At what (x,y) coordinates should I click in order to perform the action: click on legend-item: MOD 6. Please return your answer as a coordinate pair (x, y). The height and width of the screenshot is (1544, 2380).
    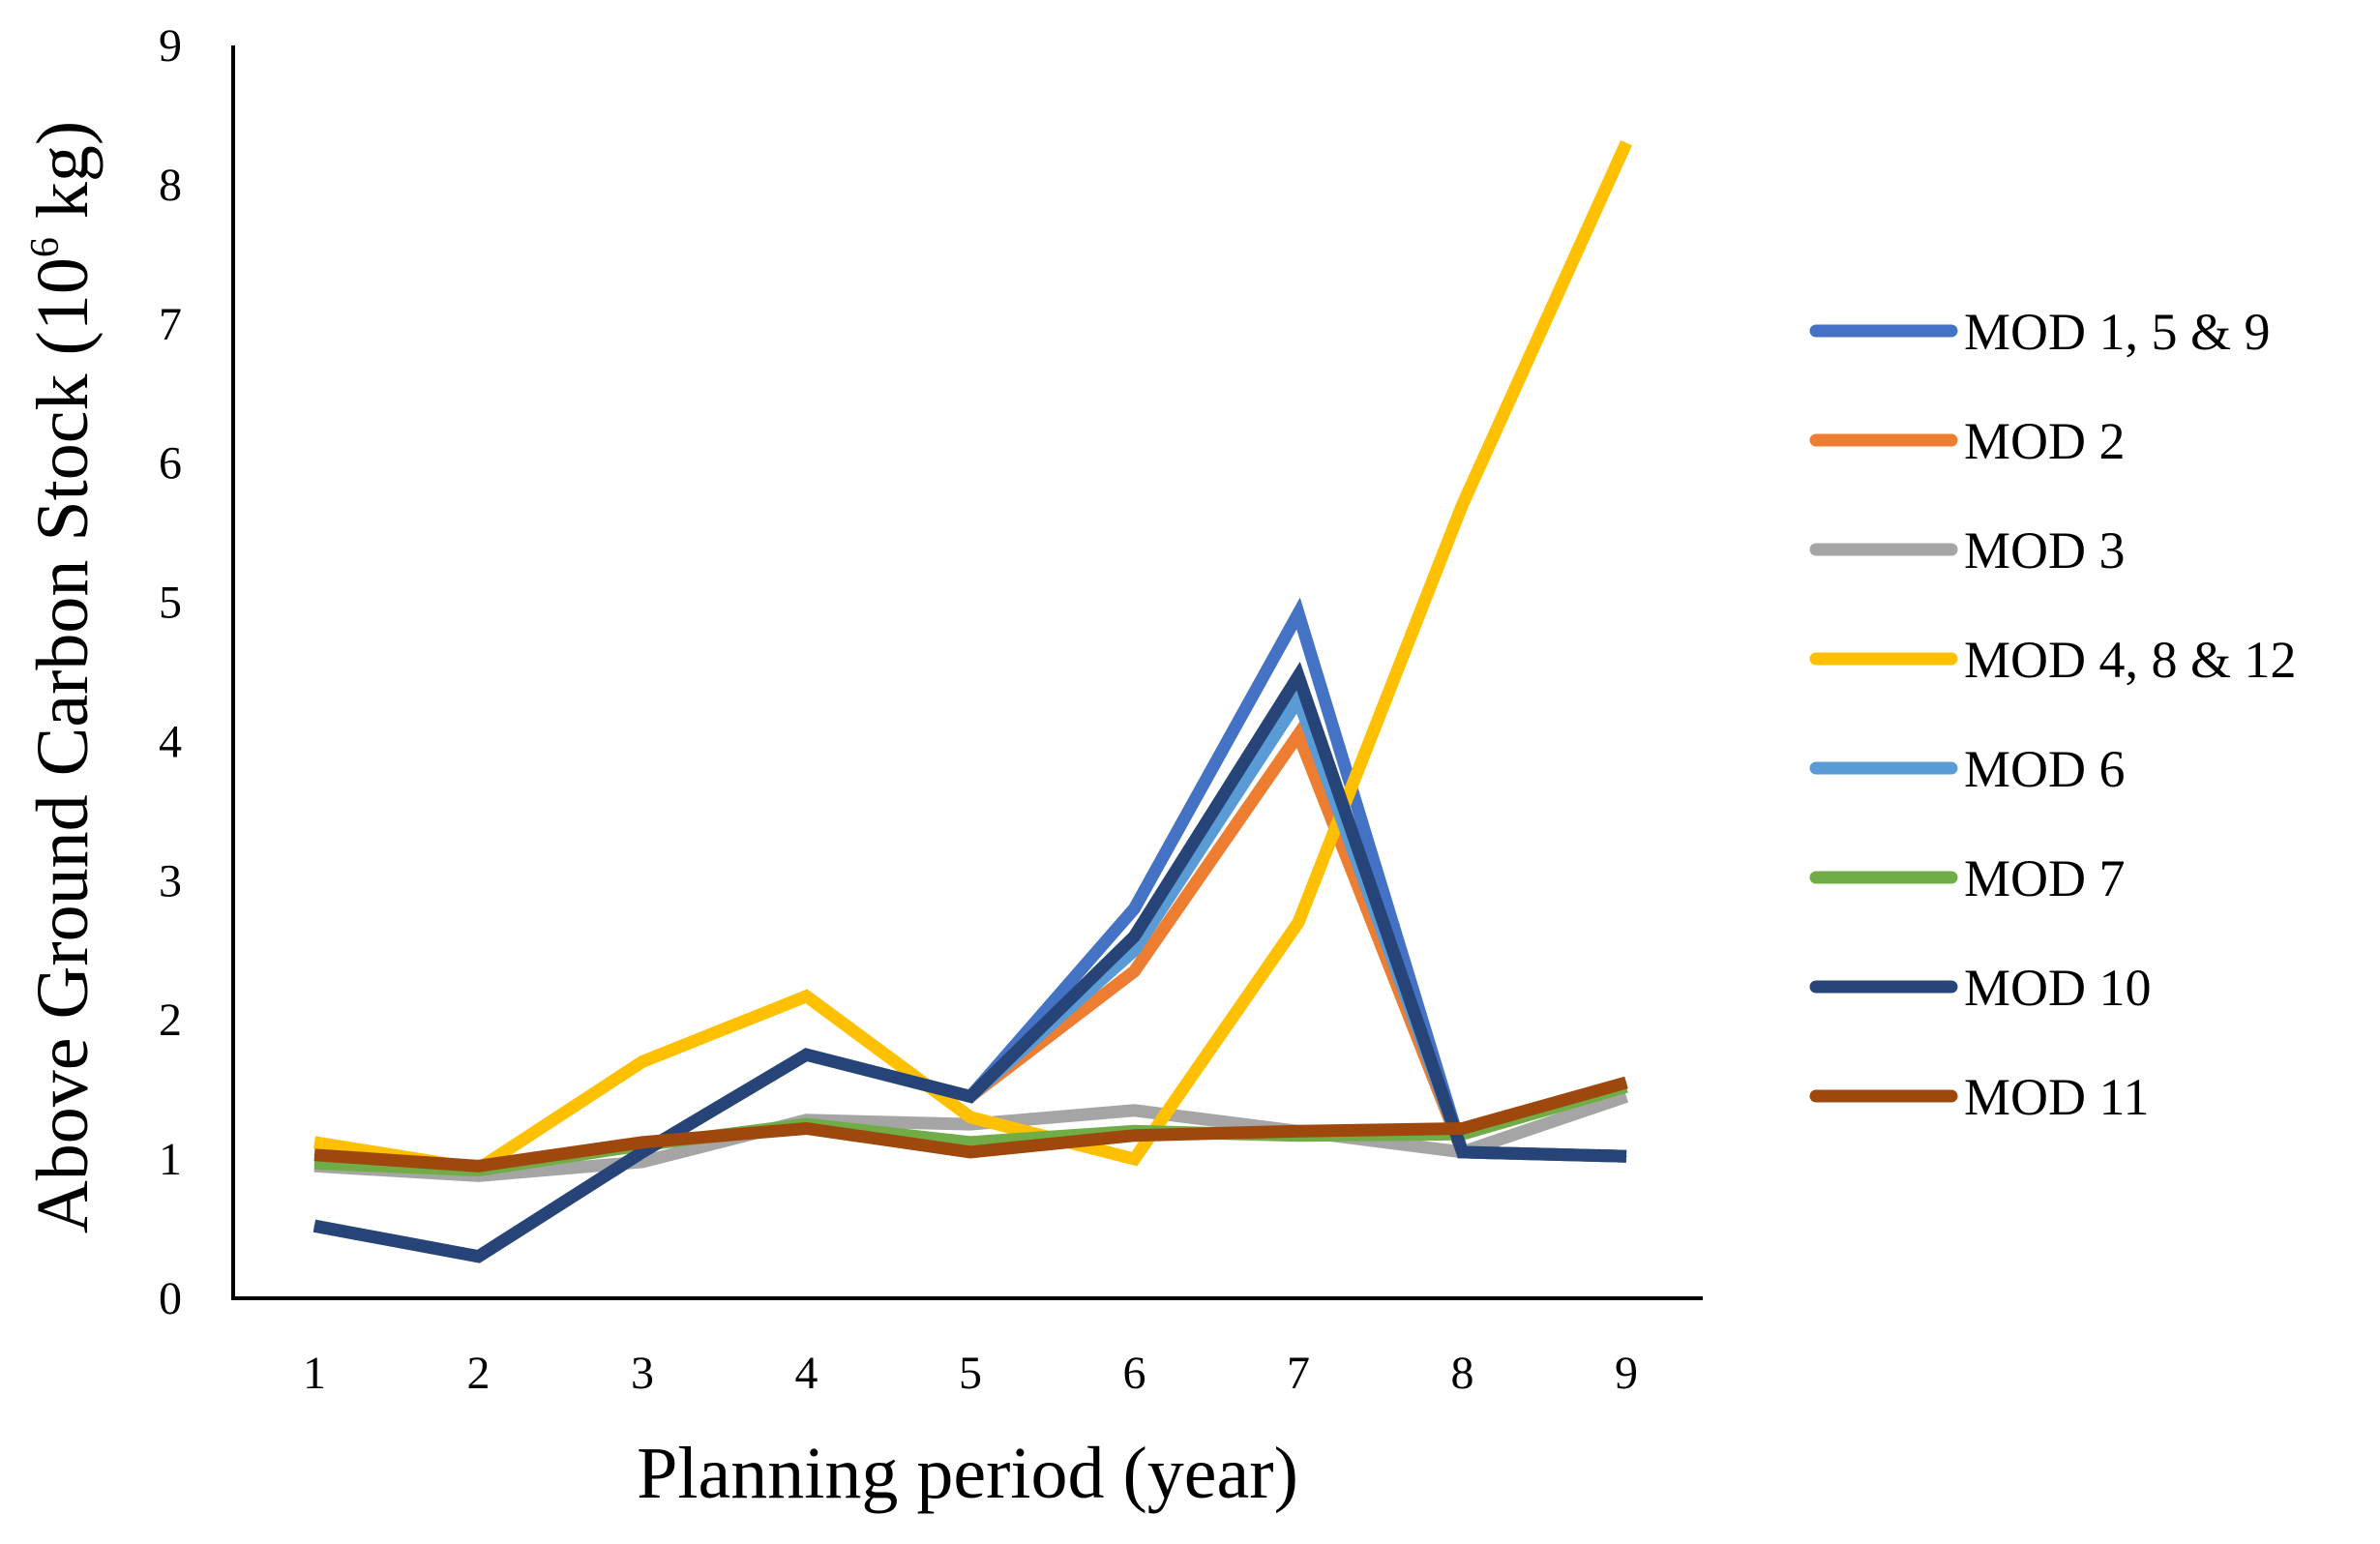
    Looking at the image, I should click on (1968, 769).